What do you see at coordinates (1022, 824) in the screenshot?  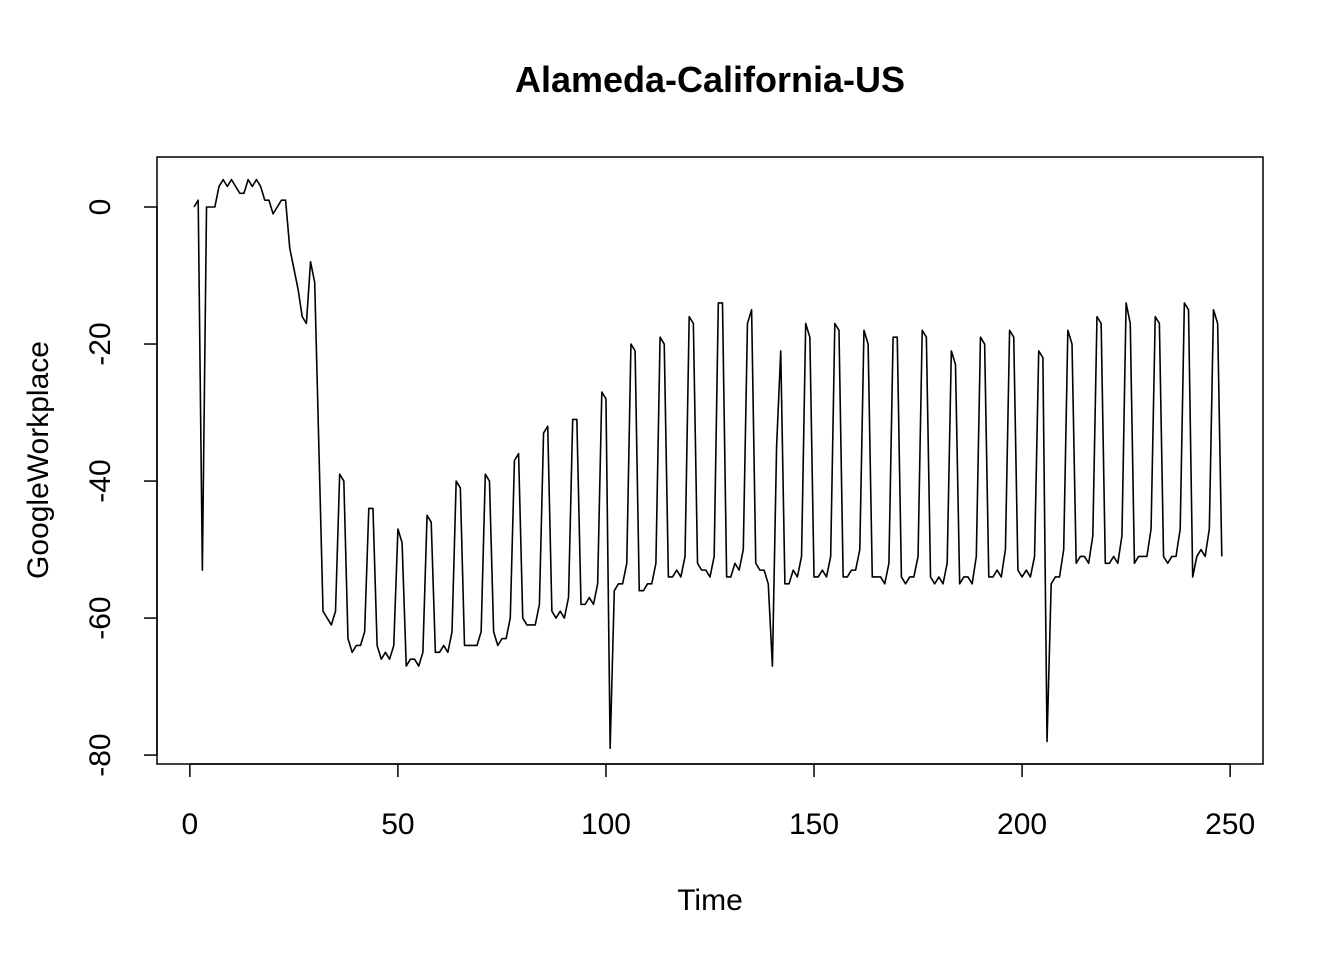 I see `x-tick-label: 200` at bounding box center [1022, 824].